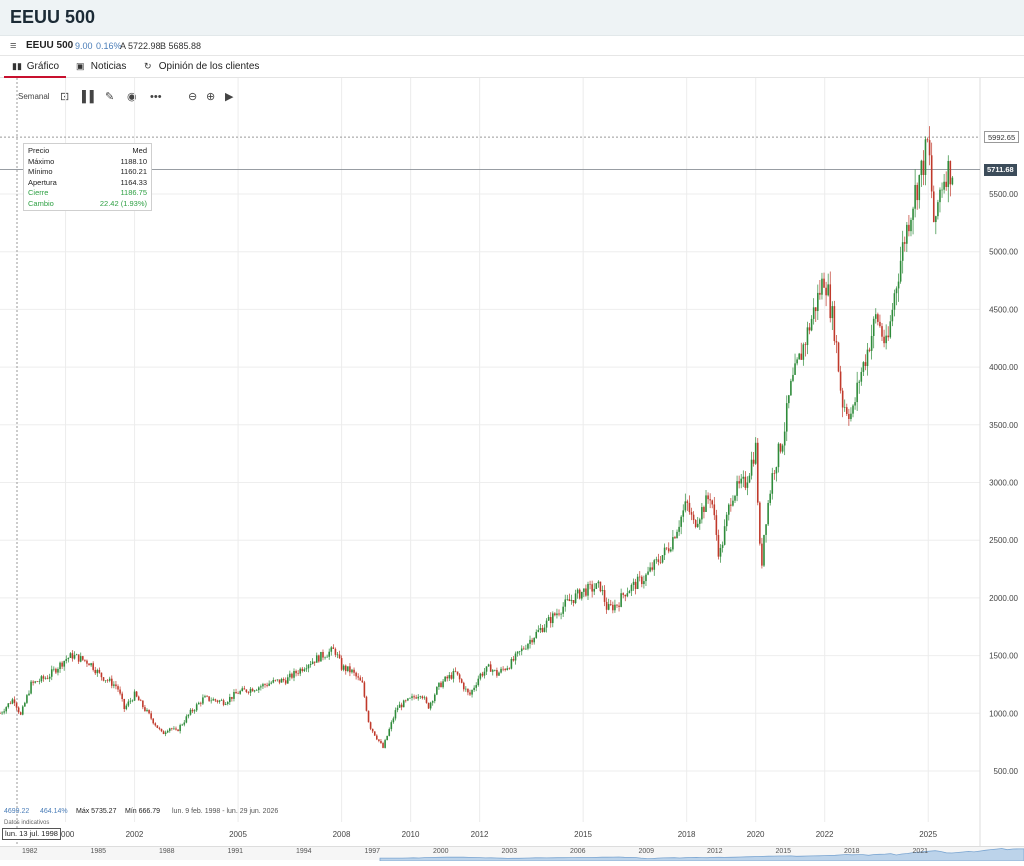 The height and width of the screenshot is (866, 1024). I want to click on quote-bid: B 5685.88, so click(181, 46).